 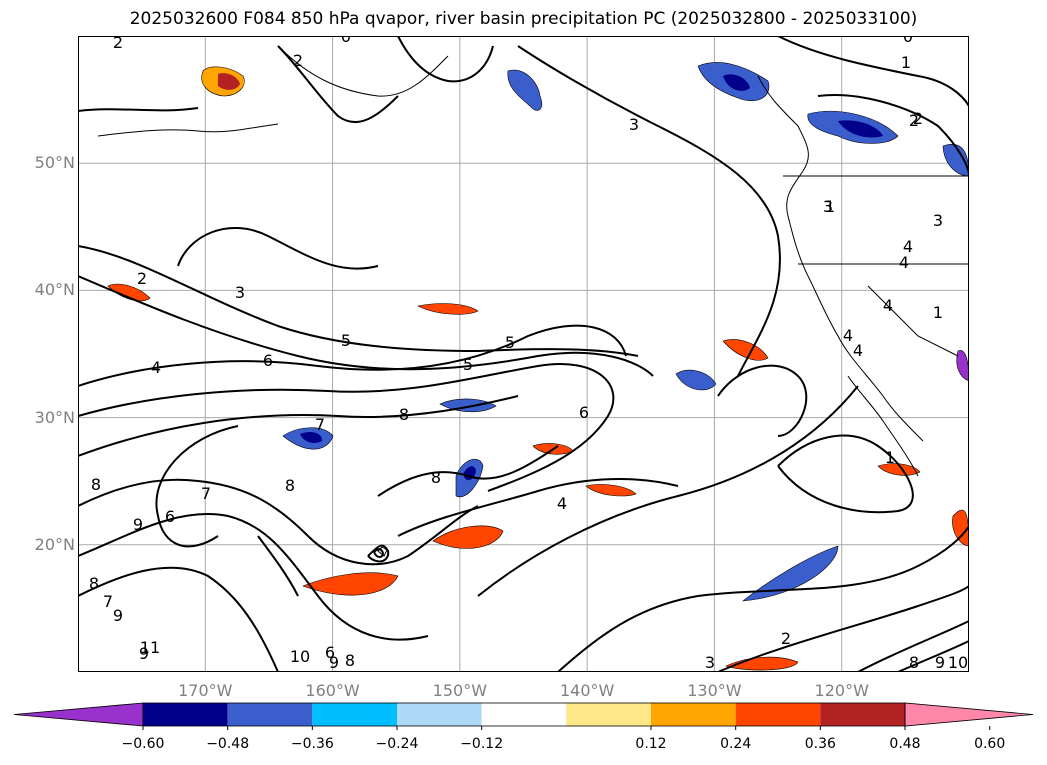 What do you see at coordinates (913, 321) in the screenshot?
I see `border-line` at bounding box center [913, 321].